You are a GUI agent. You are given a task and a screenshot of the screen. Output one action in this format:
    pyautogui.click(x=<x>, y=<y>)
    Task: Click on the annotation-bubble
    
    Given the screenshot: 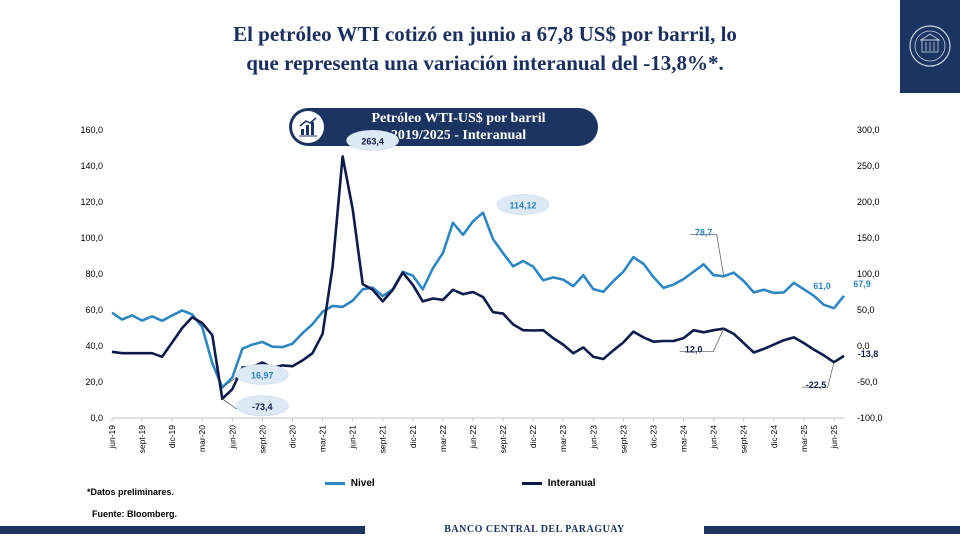 What is the action you would take?
    pyautogui.click(x=372, y=140)
    